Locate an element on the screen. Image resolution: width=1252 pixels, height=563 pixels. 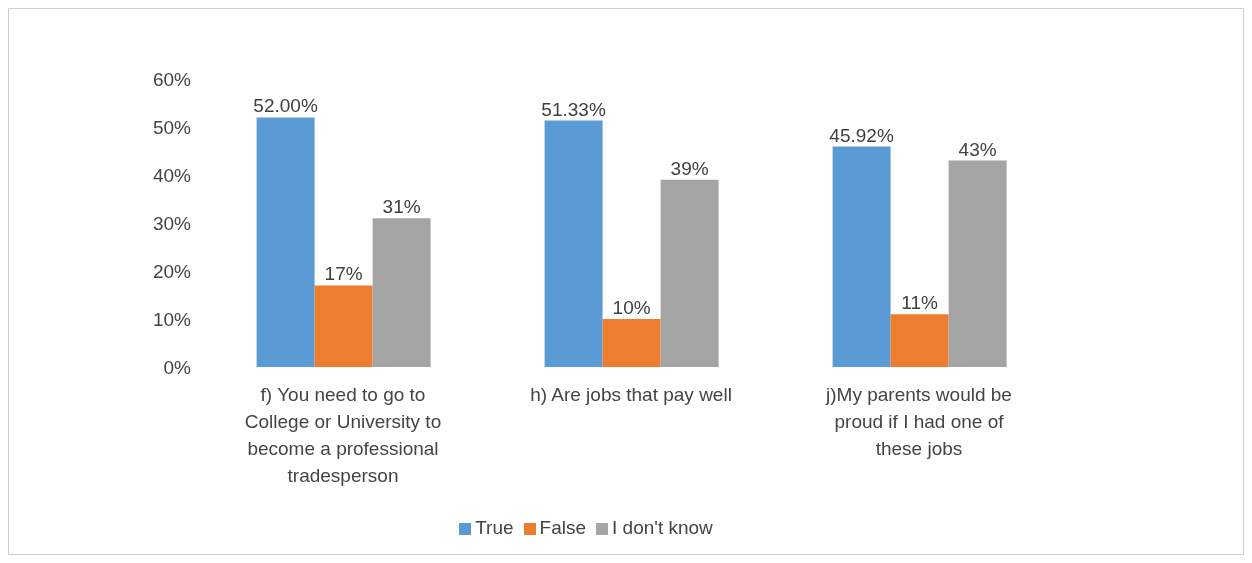
data-label: 17% is located at coordinates (343, 274).